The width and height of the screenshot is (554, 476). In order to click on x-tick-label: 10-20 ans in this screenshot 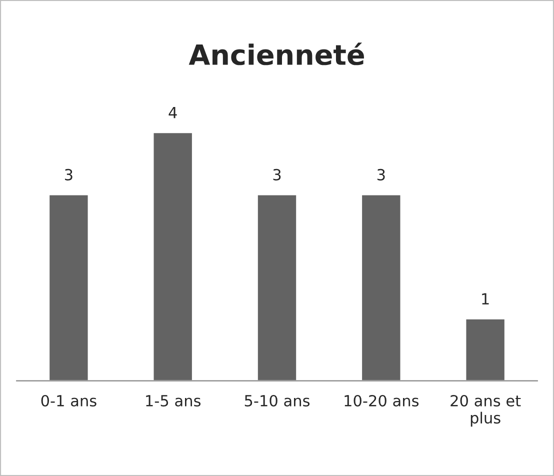, I will do `click(381, 400)`.